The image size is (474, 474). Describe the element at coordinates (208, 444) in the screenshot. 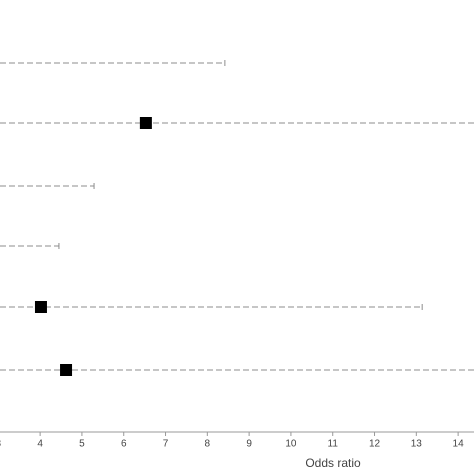

I see `x-tick-label: 8` at that location.